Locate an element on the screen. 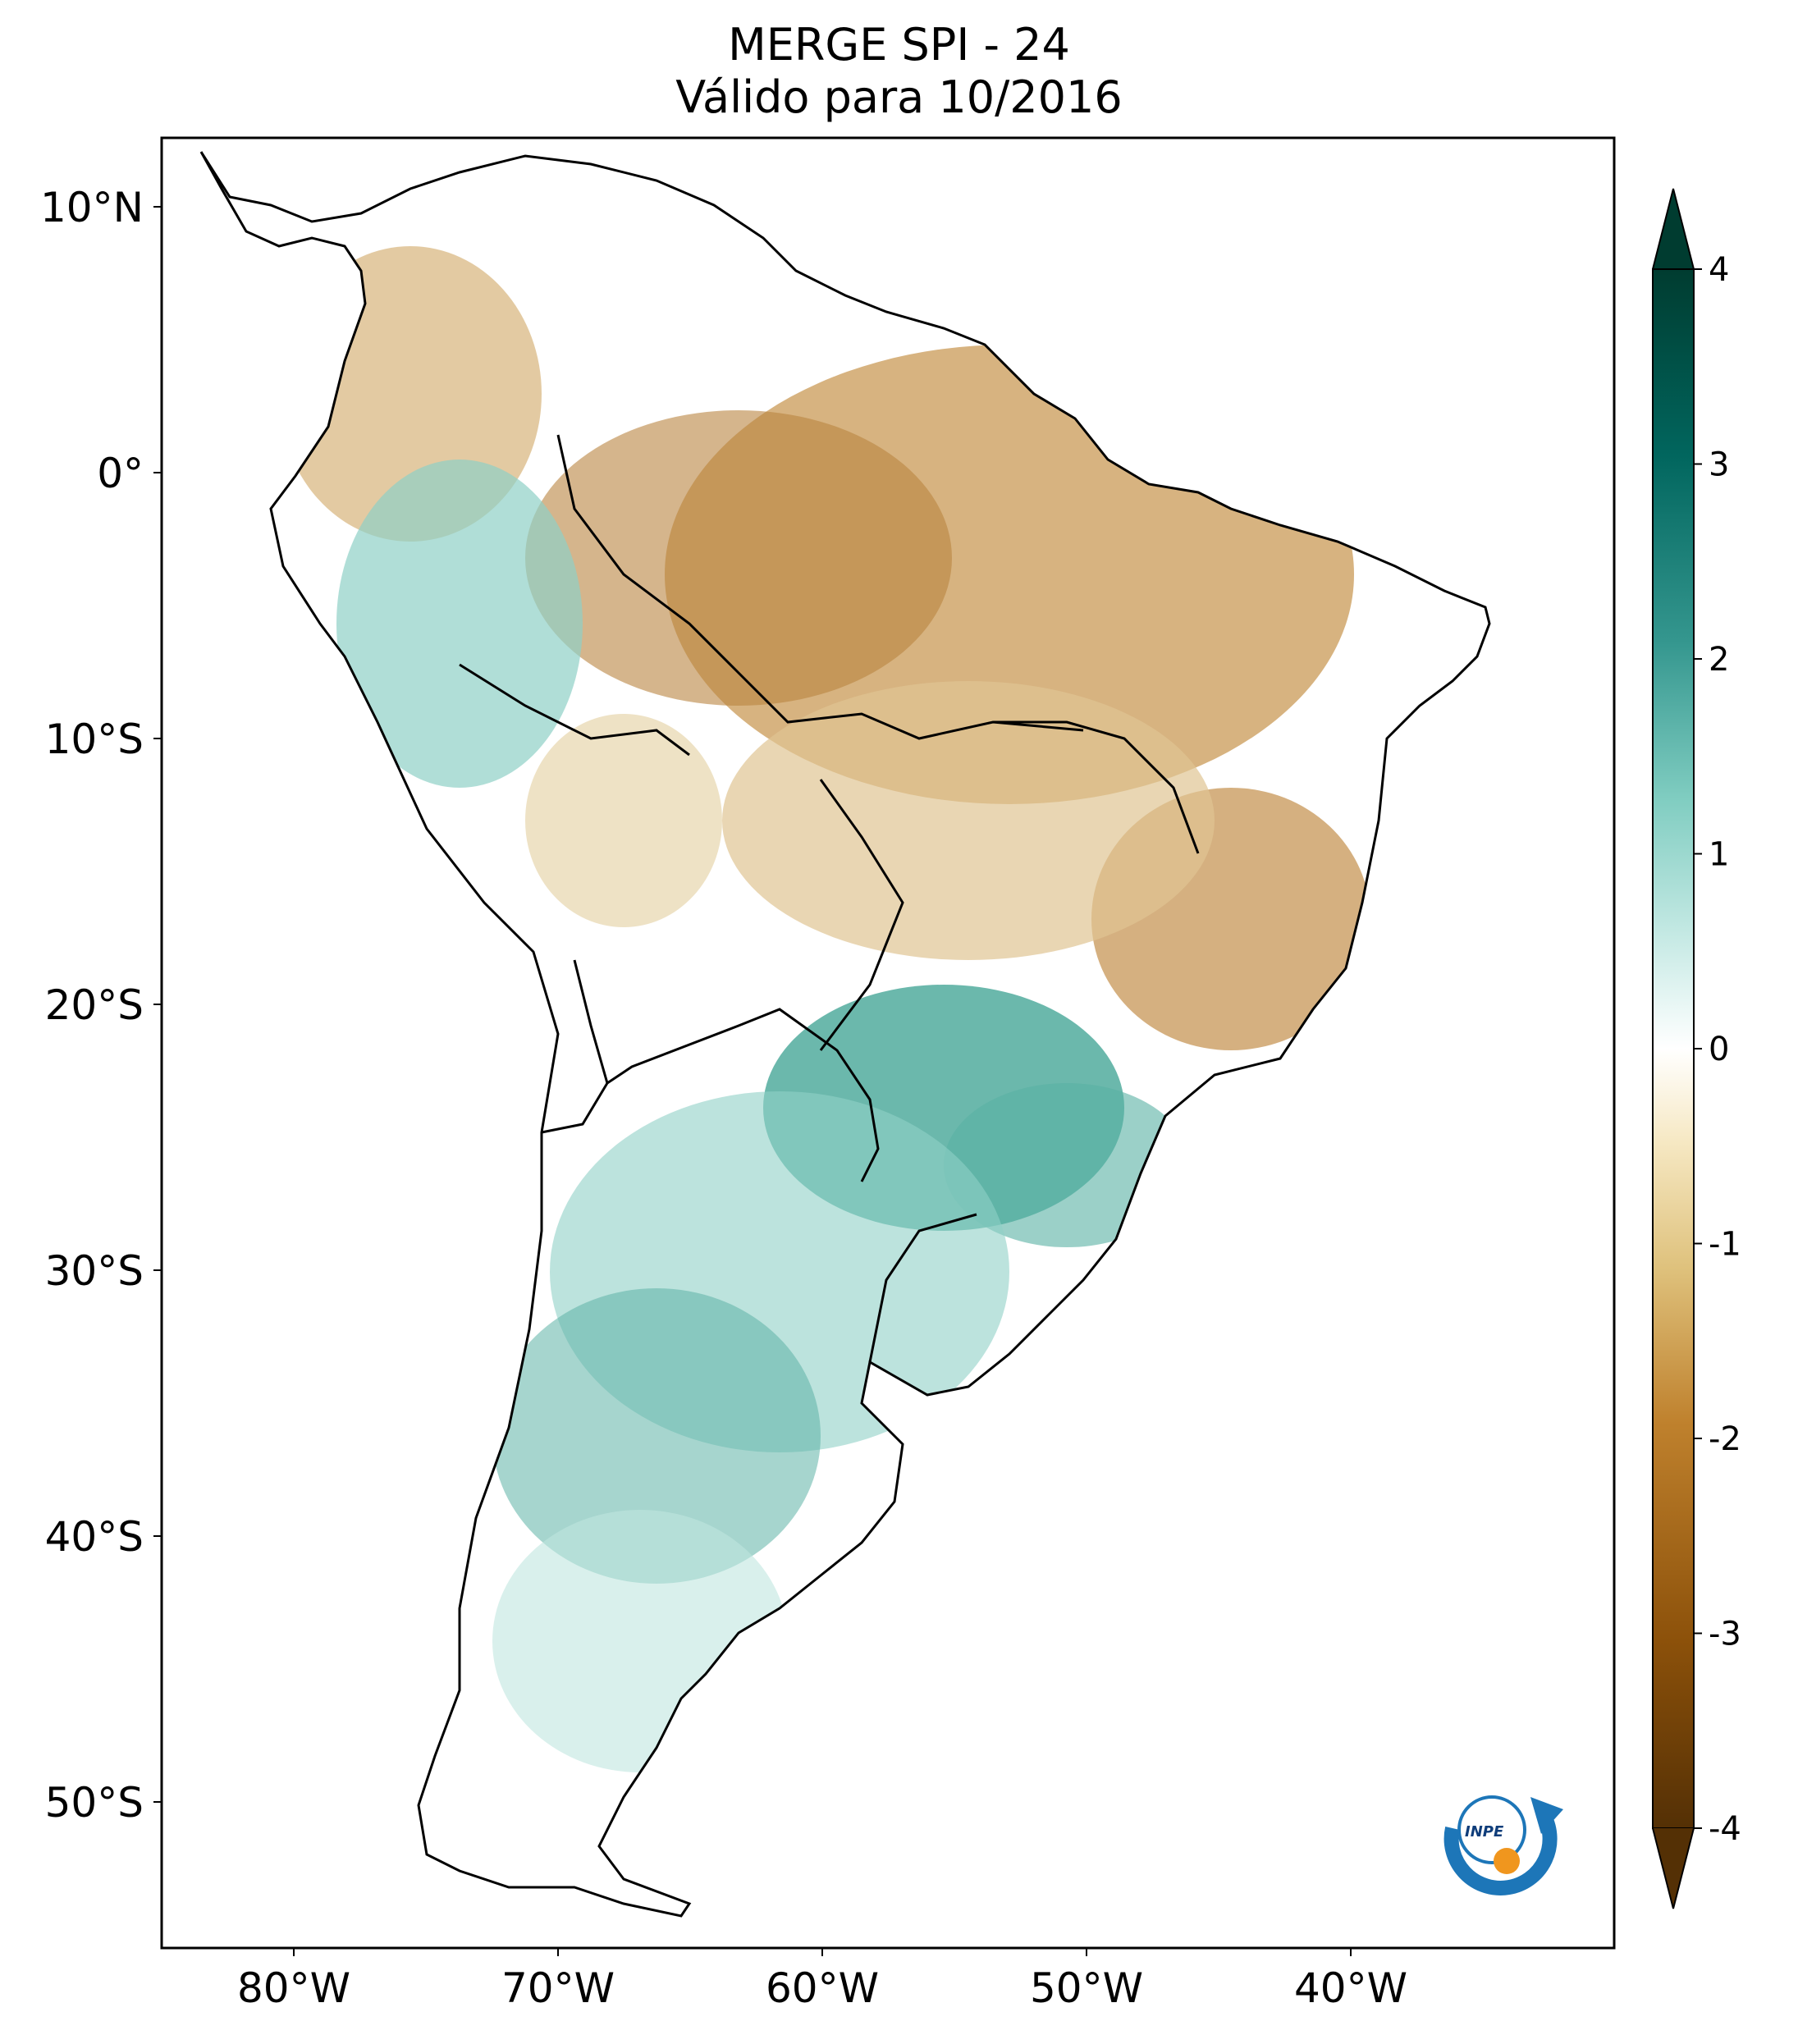 The width and height of the screenshot is (1798, 2044). lat-label: 40°S is located at coordinates (94, 1537).